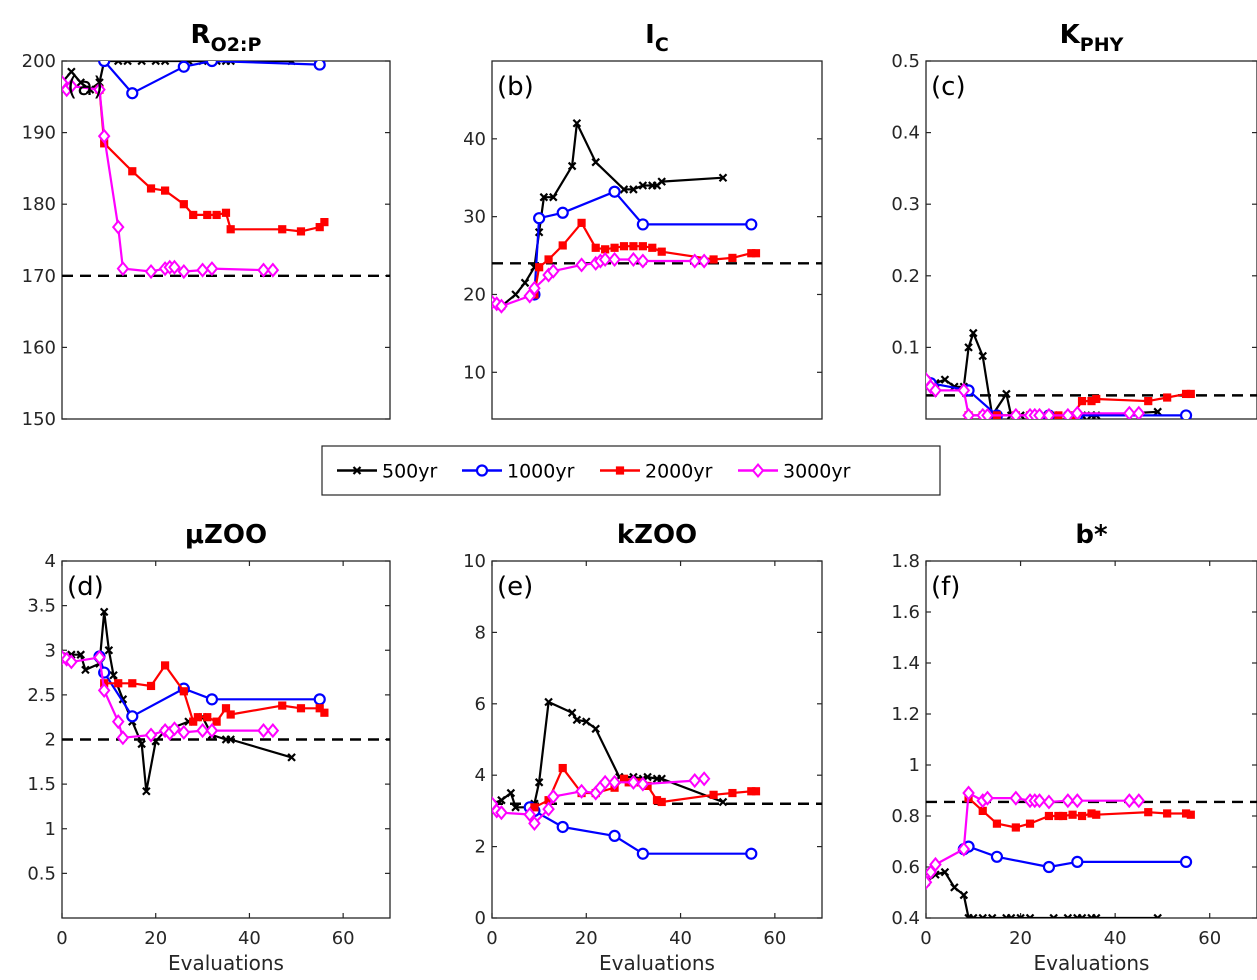  I want to click on panel-3: 0.1 0.2 0.3 0.4 0.5 KPHY (c), so click(1074, 220).